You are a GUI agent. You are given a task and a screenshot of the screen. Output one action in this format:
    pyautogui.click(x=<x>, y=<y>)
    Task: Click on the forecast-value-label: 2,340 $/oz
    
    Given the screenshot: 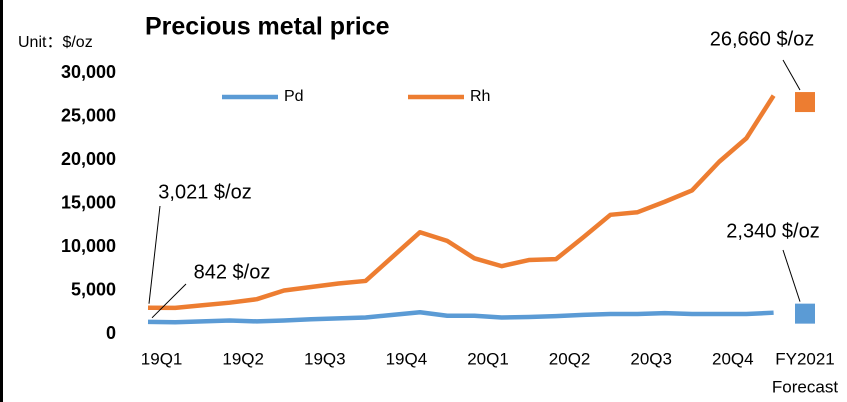 What is the action you would take?
    pyautogui.click(x=772, y=231)
    